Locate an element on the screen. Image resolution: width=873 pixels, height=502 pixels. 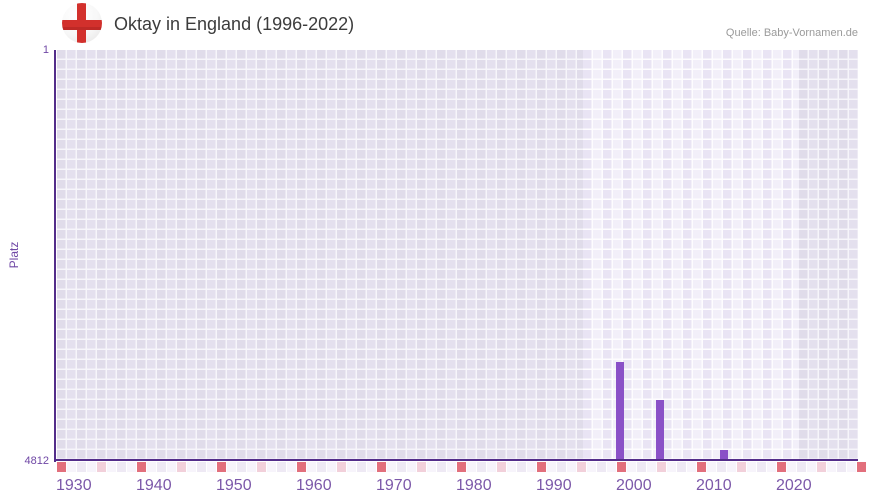
y-tick-worst-rank: 4812 is located at coordinates (36, 461).